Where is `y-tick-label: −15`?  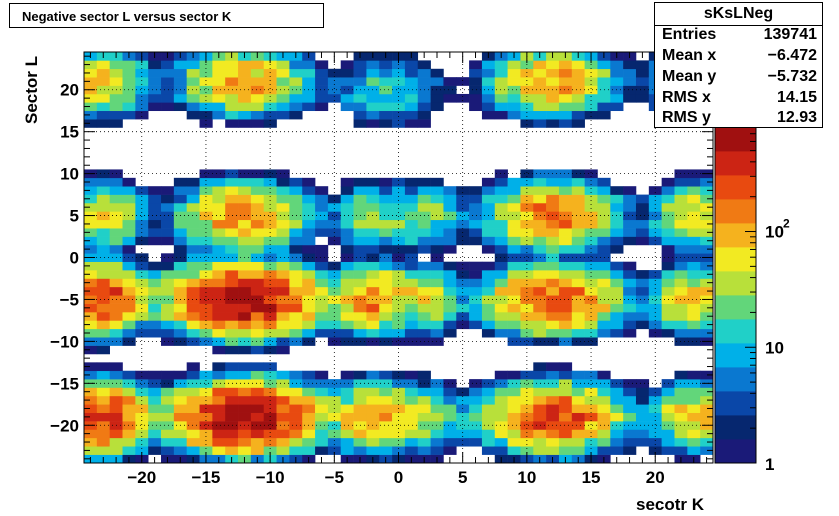 y-tick-label: −15 is located at coordinates (64, 383).